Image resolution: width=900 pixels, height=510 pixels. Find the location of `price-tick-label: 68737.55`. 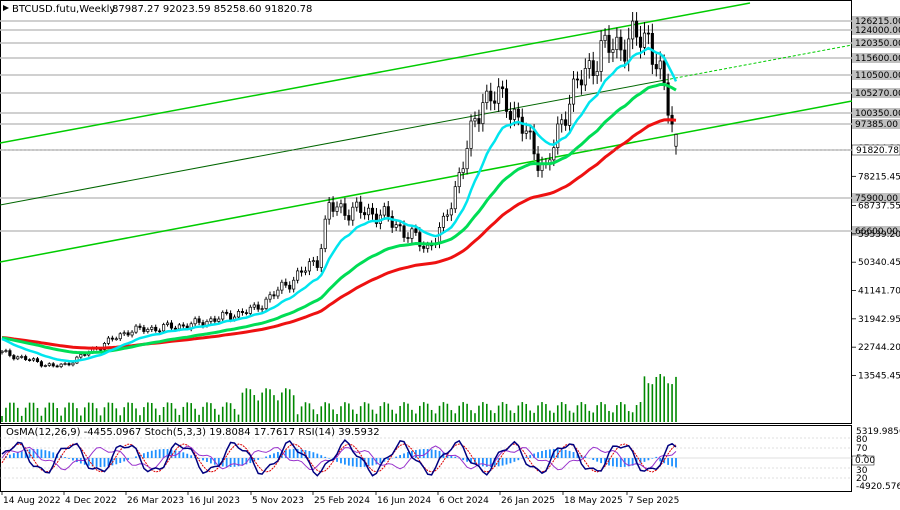

price-tick-label: 68737.55 is located at coordinates (879, 207).